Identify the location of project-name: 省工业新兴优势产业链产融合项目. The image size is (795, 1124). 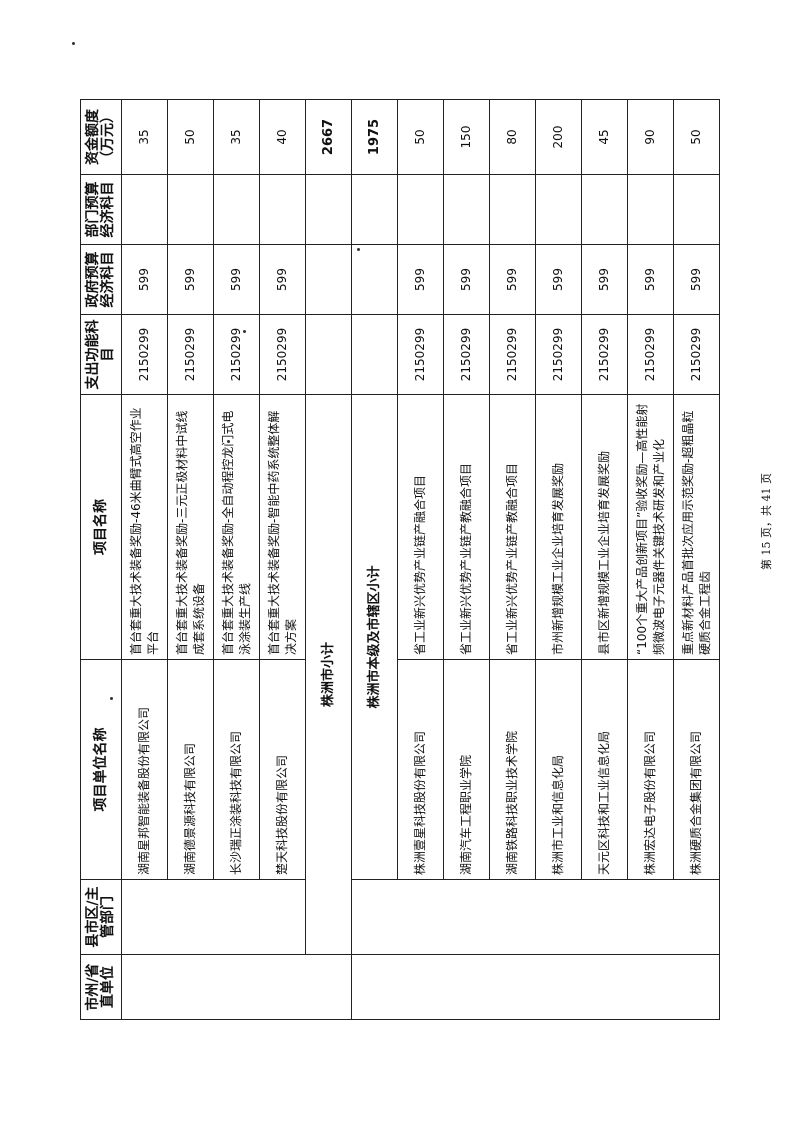
(420, 527).